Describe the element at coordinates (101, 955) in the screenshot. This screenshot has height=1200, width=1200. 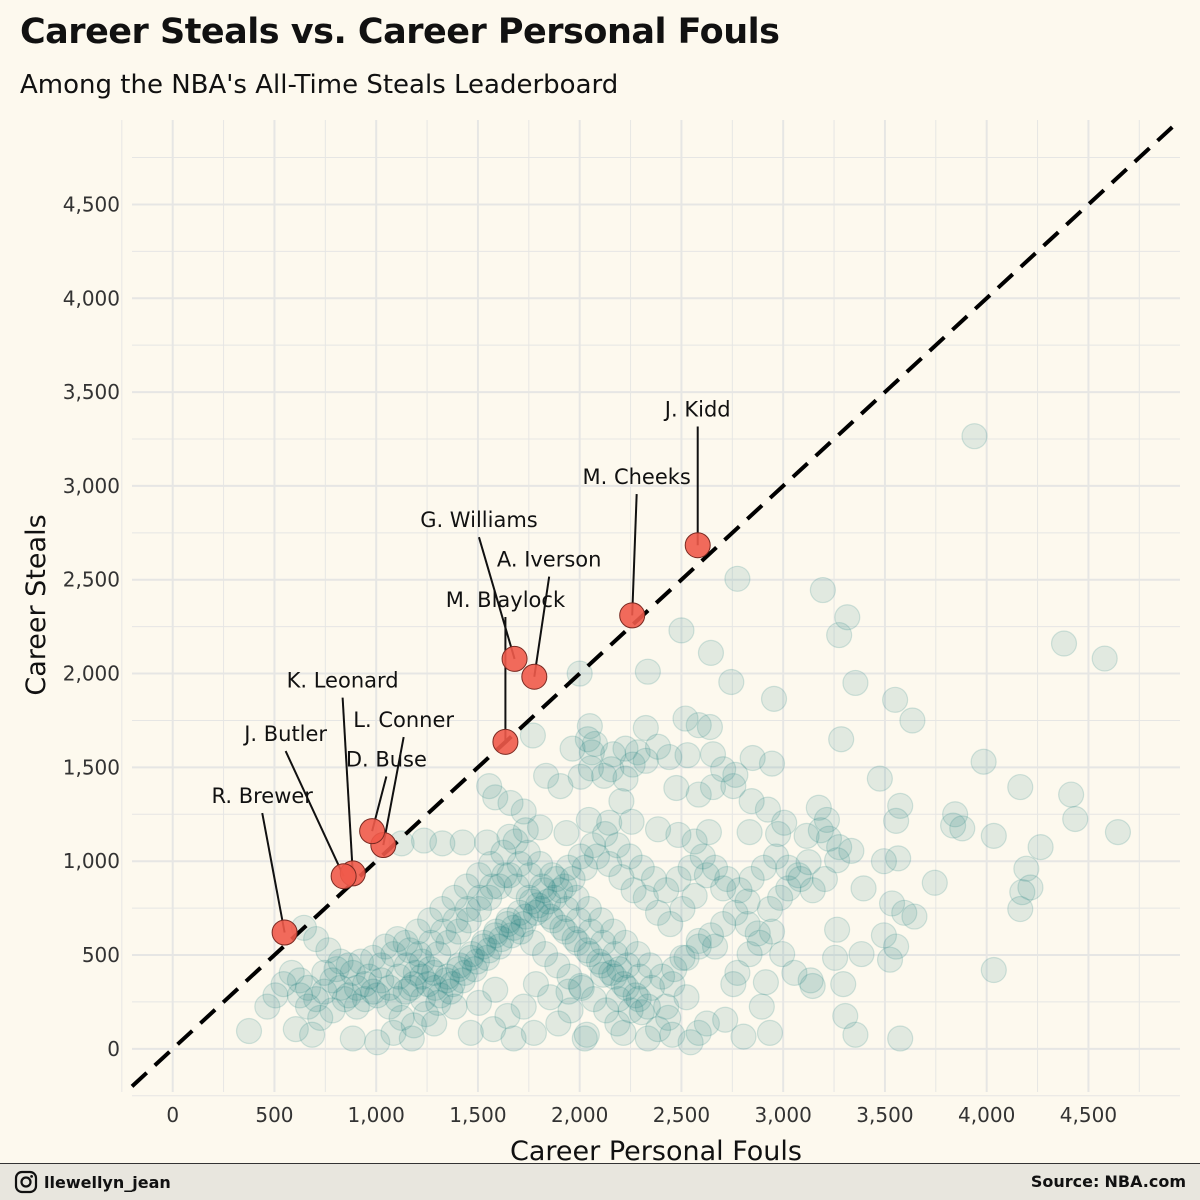
I see `y-tick-500: 500` at that location.